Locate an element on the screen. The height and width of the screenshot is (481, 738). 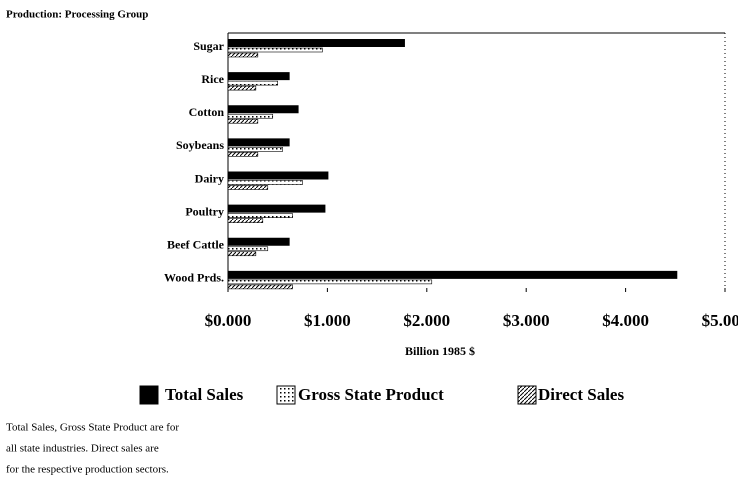
x-tick-label: $5.000 is located at coordinates (720, 320).